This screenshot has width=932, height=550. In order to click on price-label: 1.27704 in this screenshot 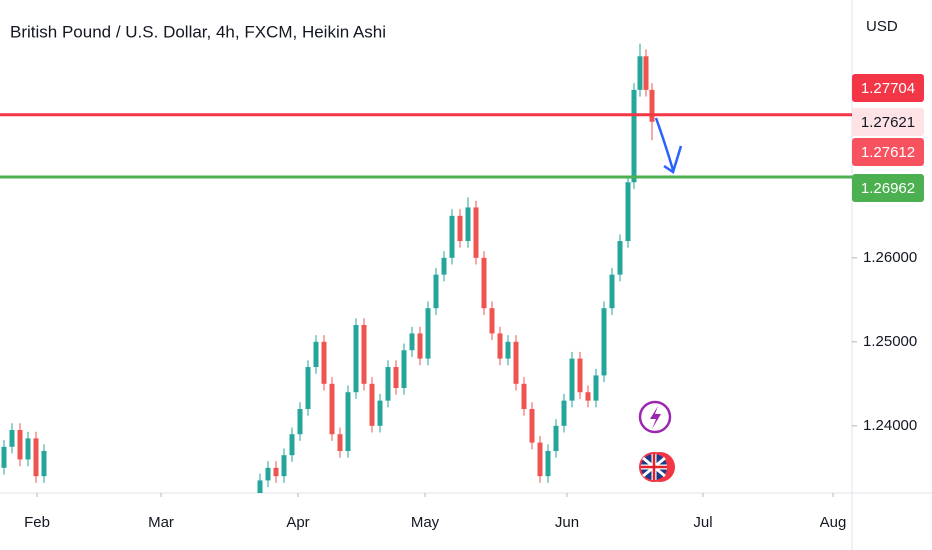, I will do `click(888, 88)`.